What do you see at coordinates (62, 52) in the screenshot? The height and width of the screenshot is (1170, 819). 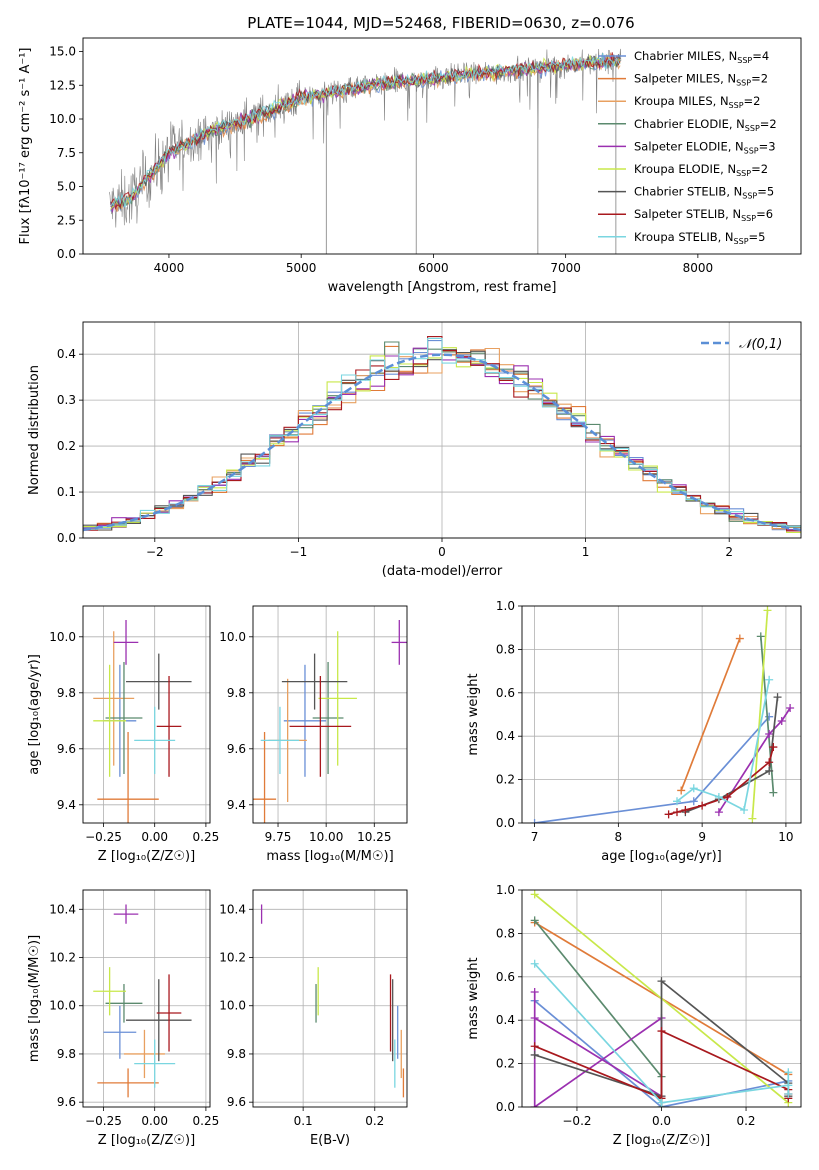 I see `y-tick-label: 15.0` at bounding box center [62, 52].